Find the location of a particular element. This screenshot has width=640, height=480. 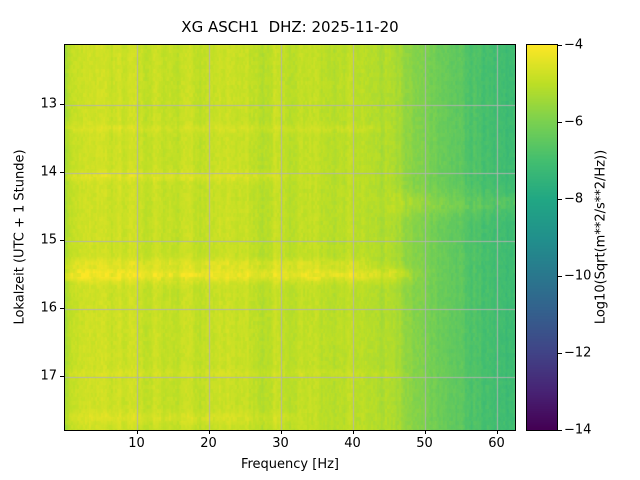

y-tick-label: 15 is located at coordinates (48, 240).